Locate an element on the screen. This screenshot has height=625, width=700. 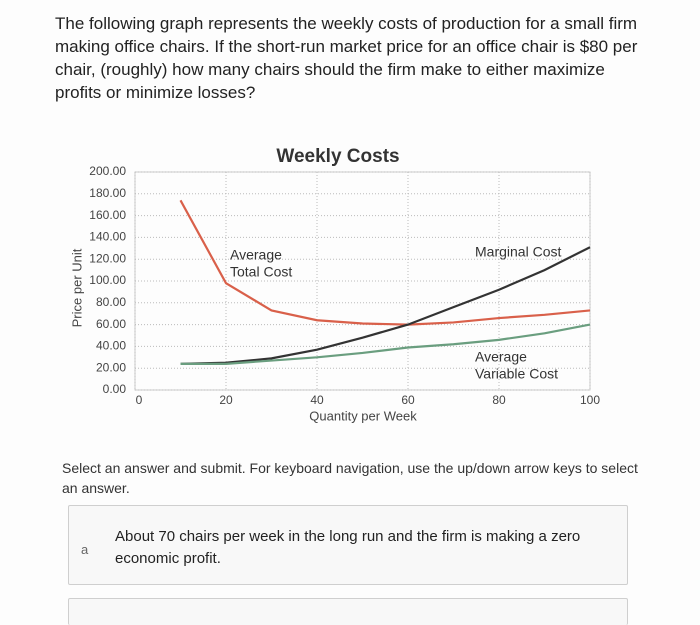
y-tick-label: 40.00 is located at coordinates (111, 346).